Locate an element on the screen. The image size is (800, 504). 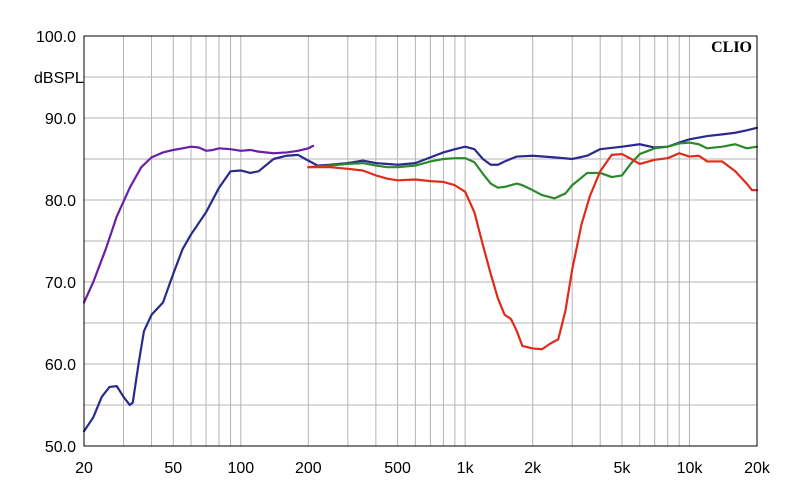
y-tick-label: 80.0 is located at coordinates (60, 201).